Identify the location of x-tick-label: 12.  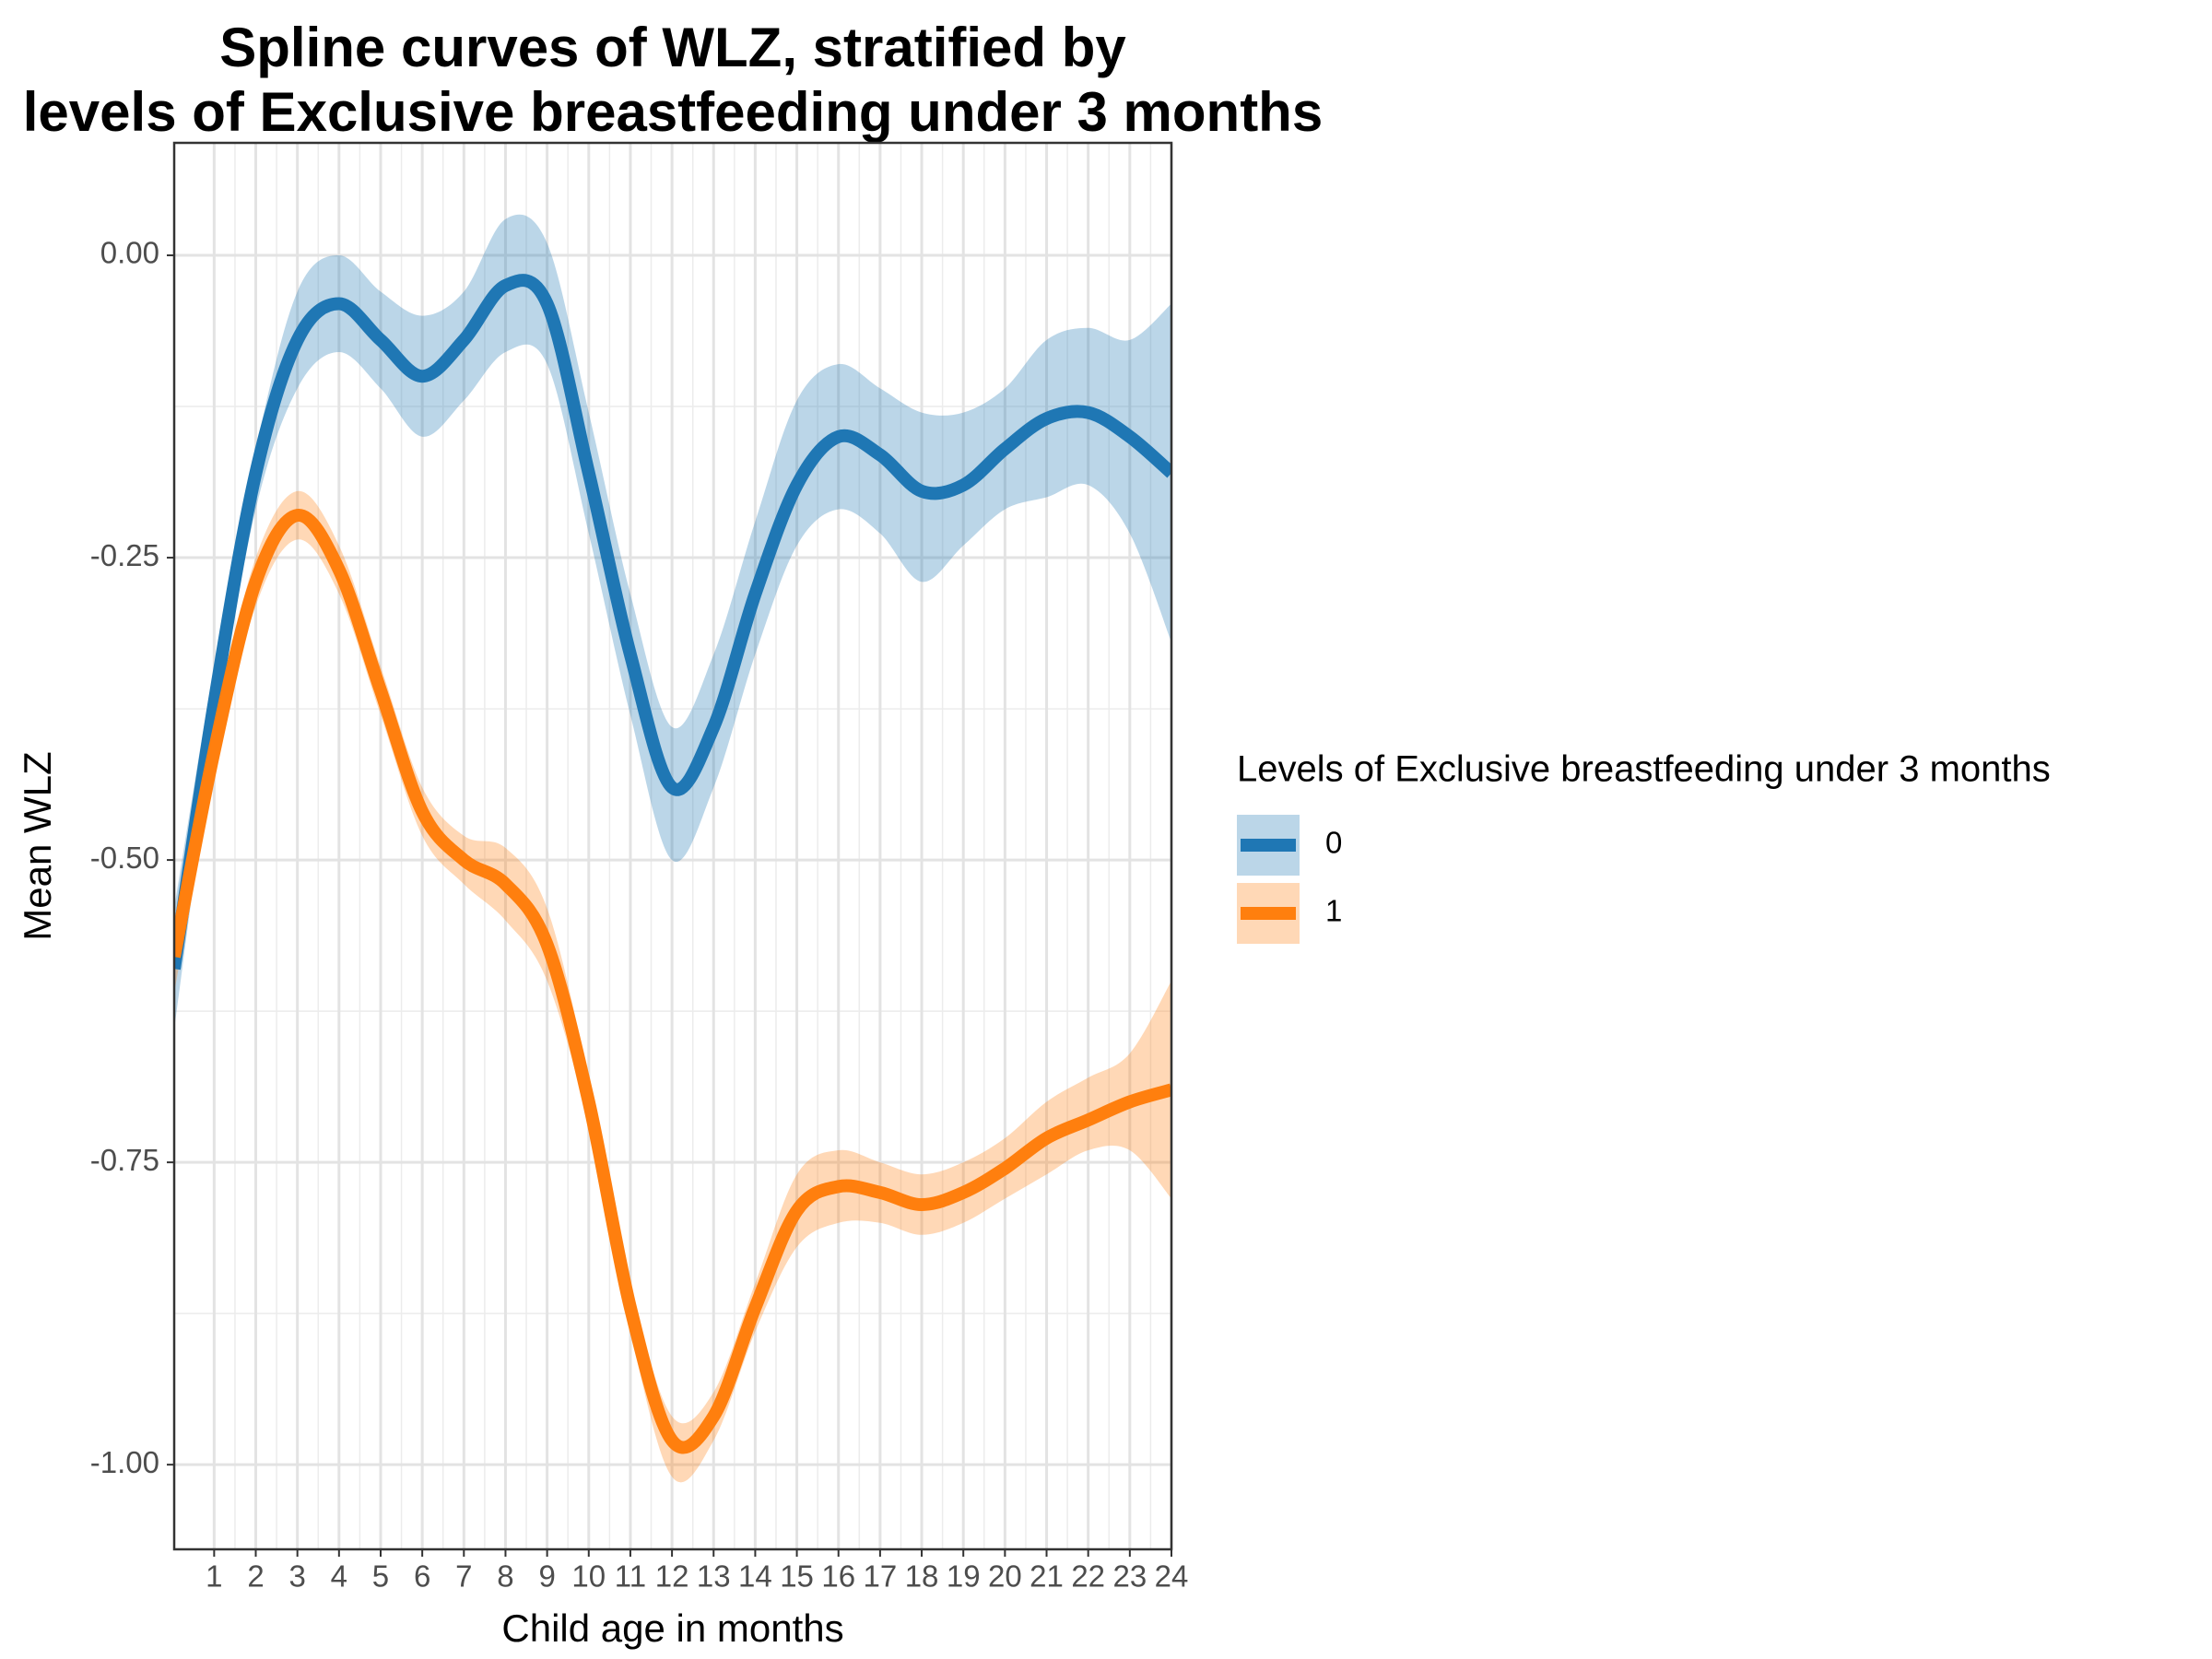
(672, 1576).